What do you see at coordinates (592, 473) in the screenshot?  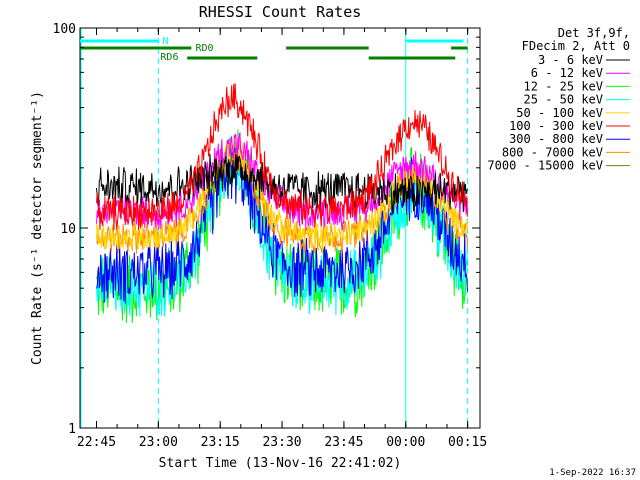 I see `footer-date: 1-Sep-2022 16:37` at bounding box center [592, 473].